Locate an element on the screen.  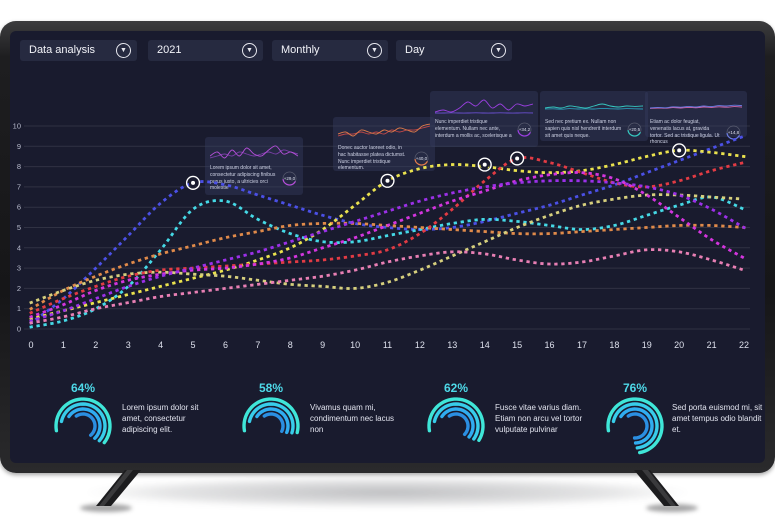
dropdown-label: Day is located at coordinates (415, 50).